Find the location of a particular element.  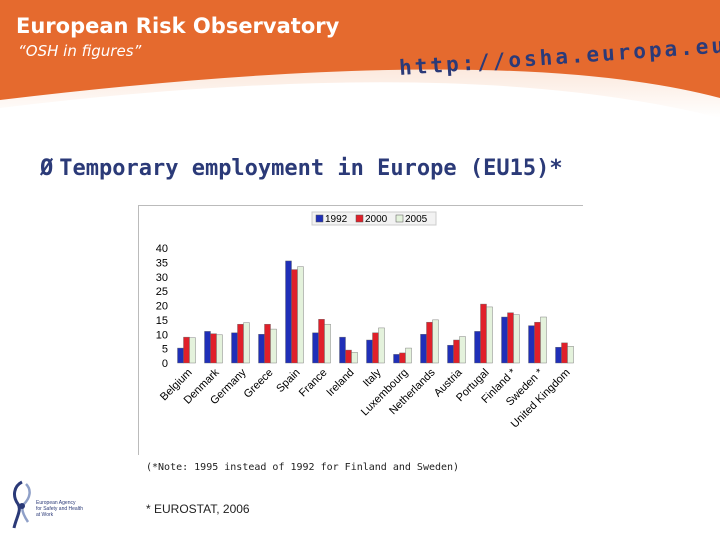

logo-line: European Agency is located at coordinates (56, 503).